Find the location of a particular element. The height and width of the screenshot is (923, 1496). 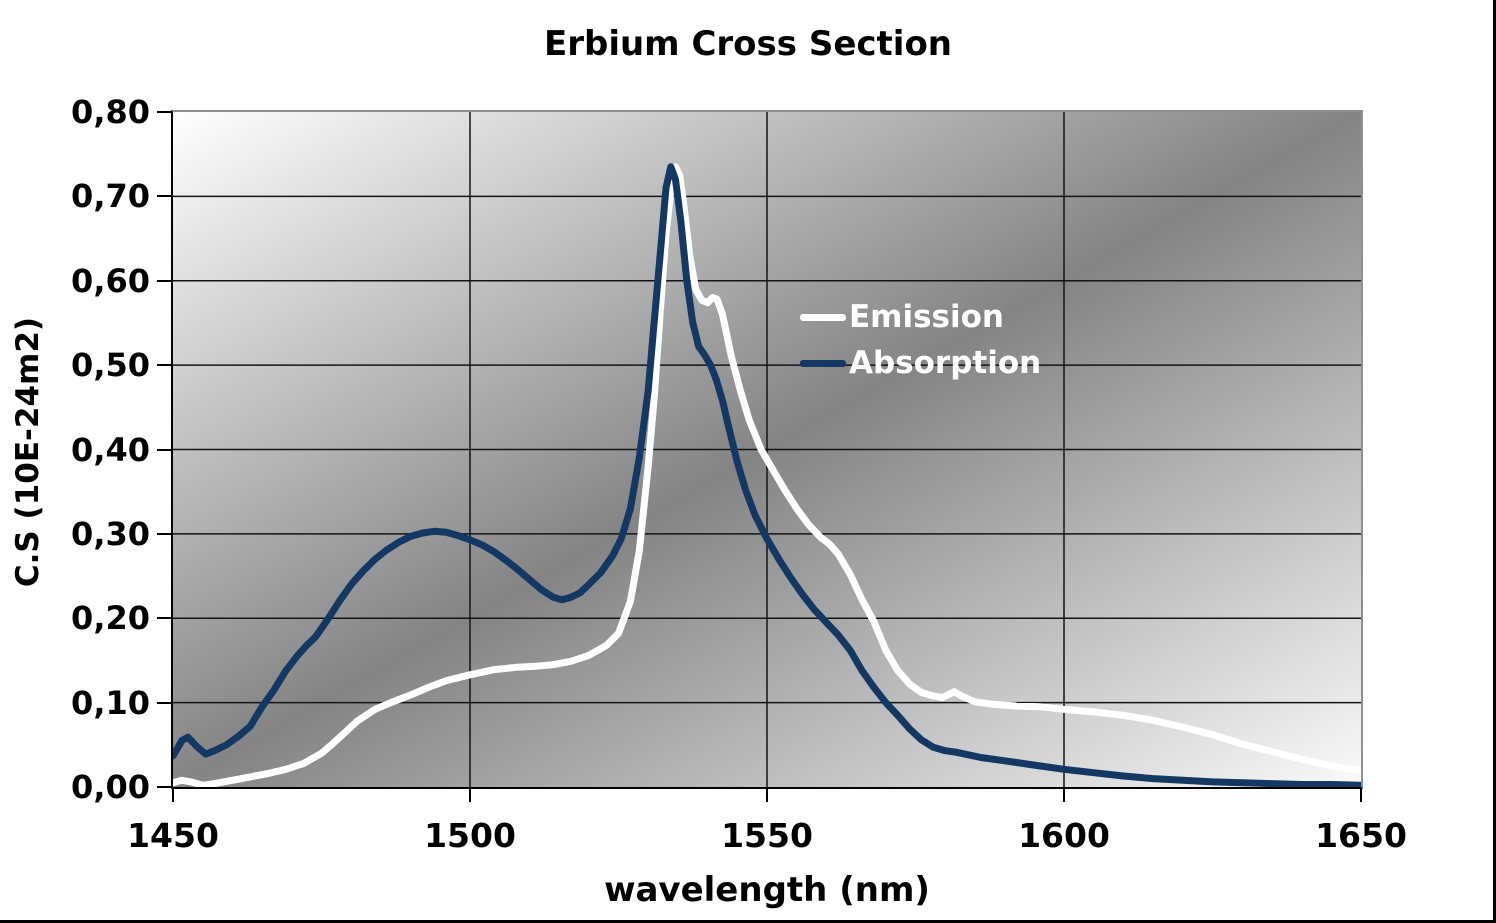

y-axis-title: C.S (10E-24m2) is located at coordinates (28, 452).